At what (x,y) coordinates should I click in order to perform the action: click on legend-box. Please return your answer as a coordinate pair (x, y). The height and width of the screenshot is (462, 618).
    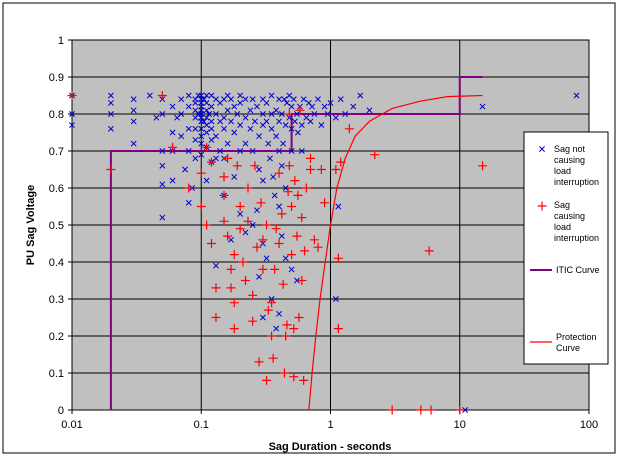
    Looking at the image, I should click on (566, 248).